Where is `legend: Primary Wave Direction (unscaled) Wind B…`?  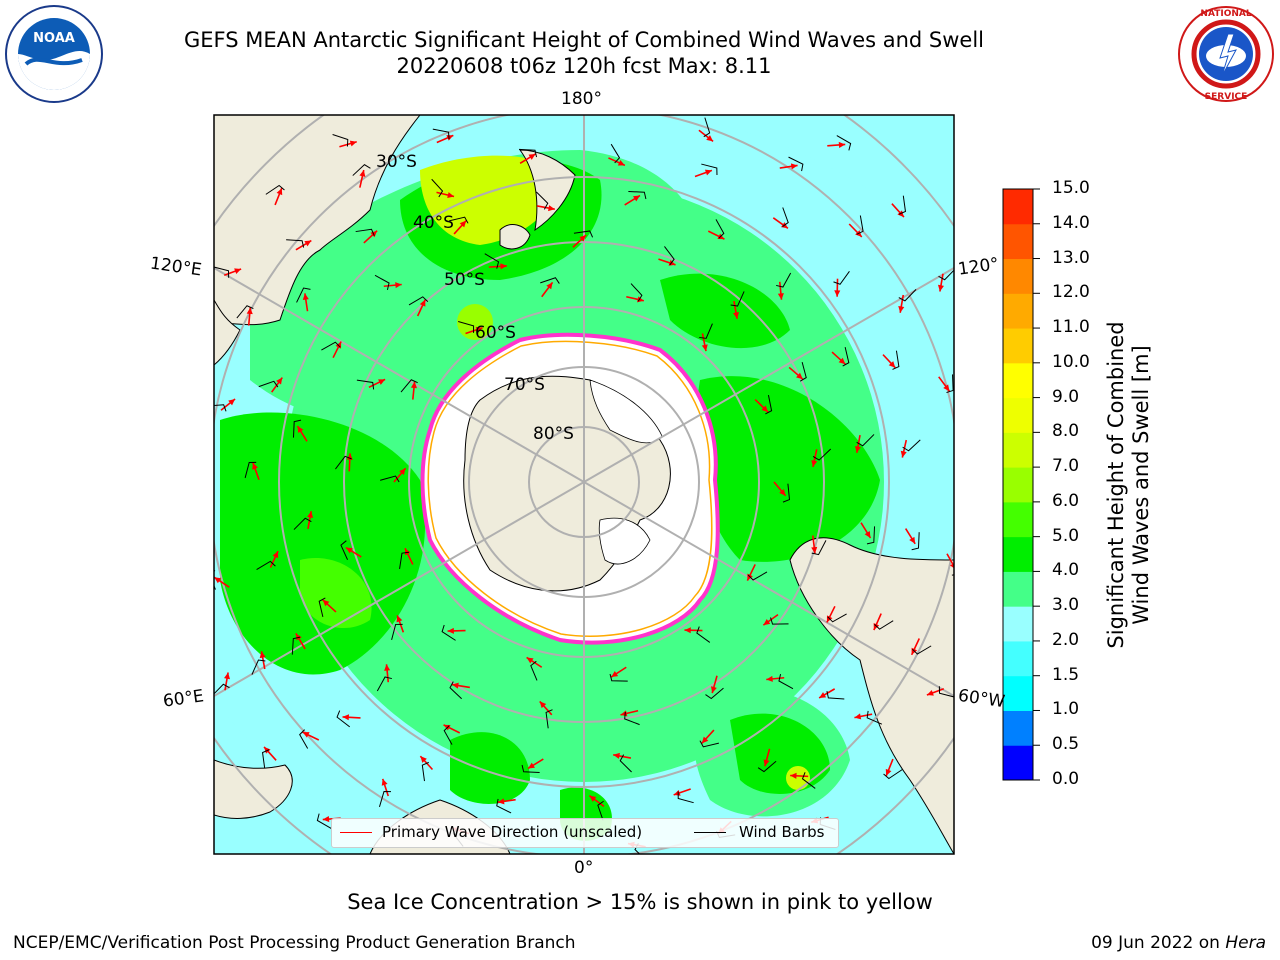 legend: Primary Wave Direction (unscaled) Wind B… is located at coordinates (585, 833).